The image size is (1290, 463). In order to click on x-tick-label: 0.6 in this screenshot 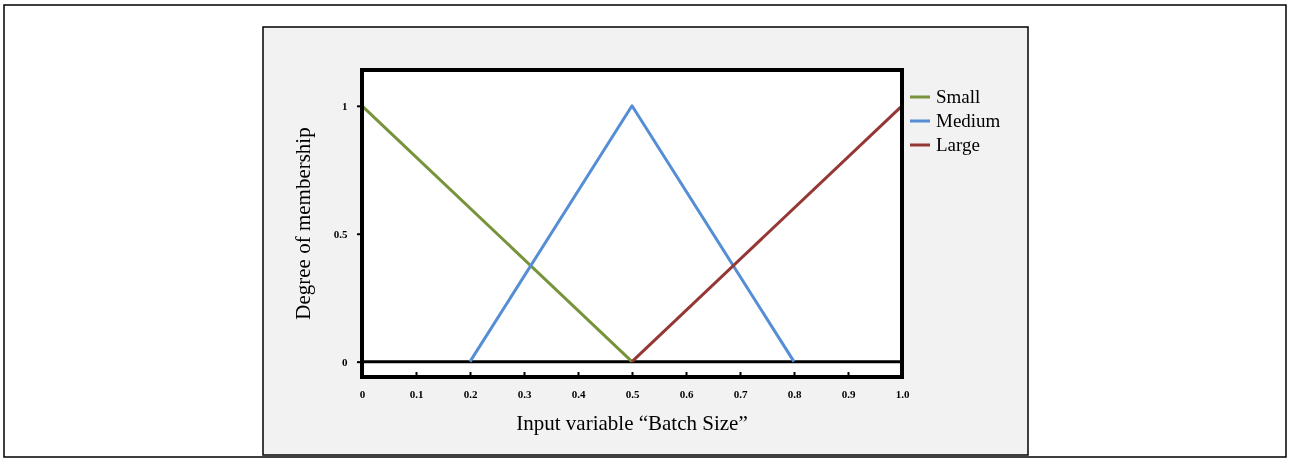, I will do `click(686, 393)`.